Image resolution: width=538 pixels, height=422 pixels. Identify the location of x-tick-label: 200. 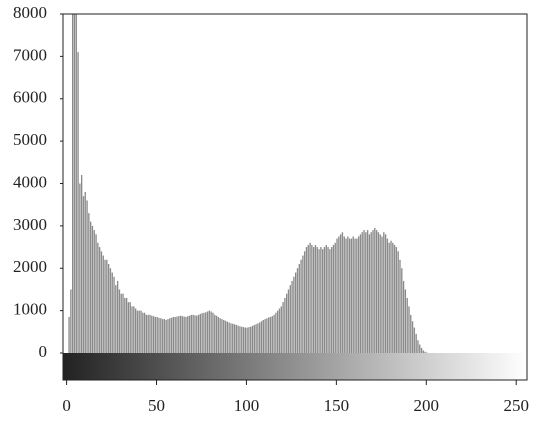
(427, 405).